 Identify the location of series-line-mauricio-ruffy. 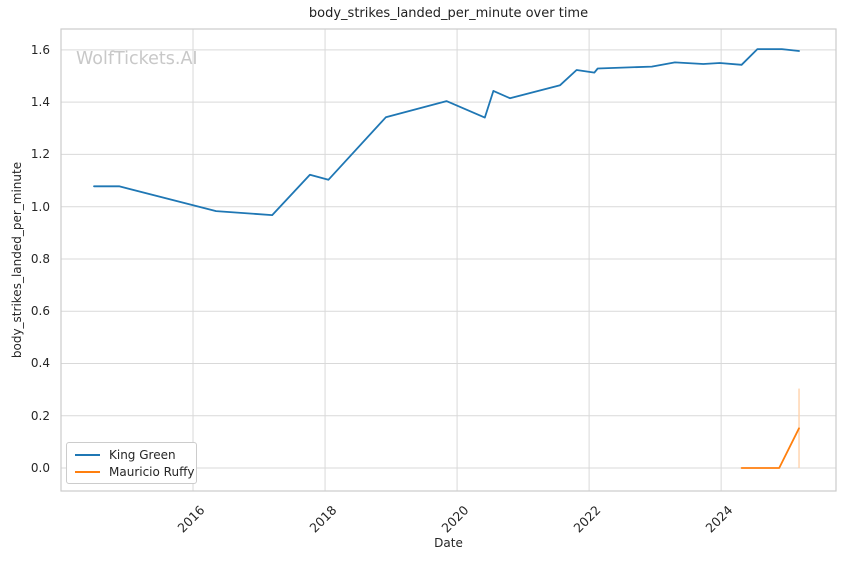
(770, 448).